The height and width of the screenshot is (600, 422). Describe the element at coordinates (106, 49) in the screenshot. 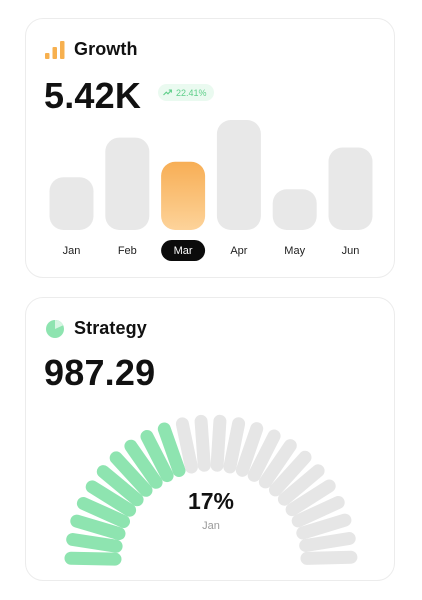

I see `growth-title: Growth` at that location.